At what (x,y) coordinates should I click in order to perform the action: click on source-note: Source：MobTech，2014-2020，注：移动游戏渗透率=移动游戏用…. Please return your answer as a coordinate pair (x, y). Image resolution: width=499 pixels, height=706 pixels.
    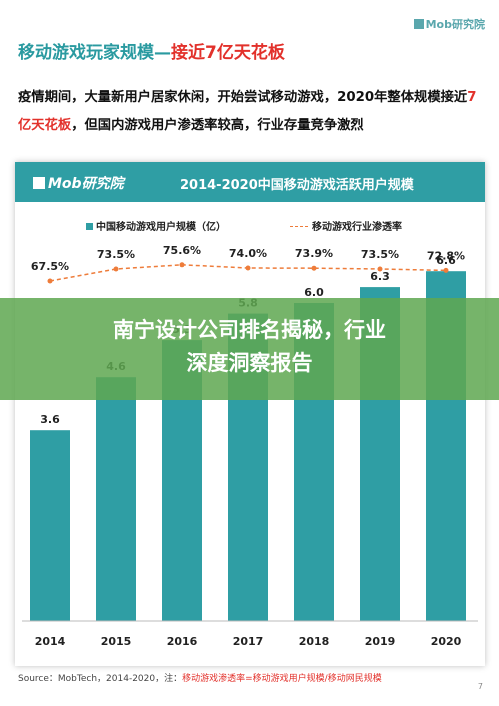
    Looking at the image, I should click on (200, 677).